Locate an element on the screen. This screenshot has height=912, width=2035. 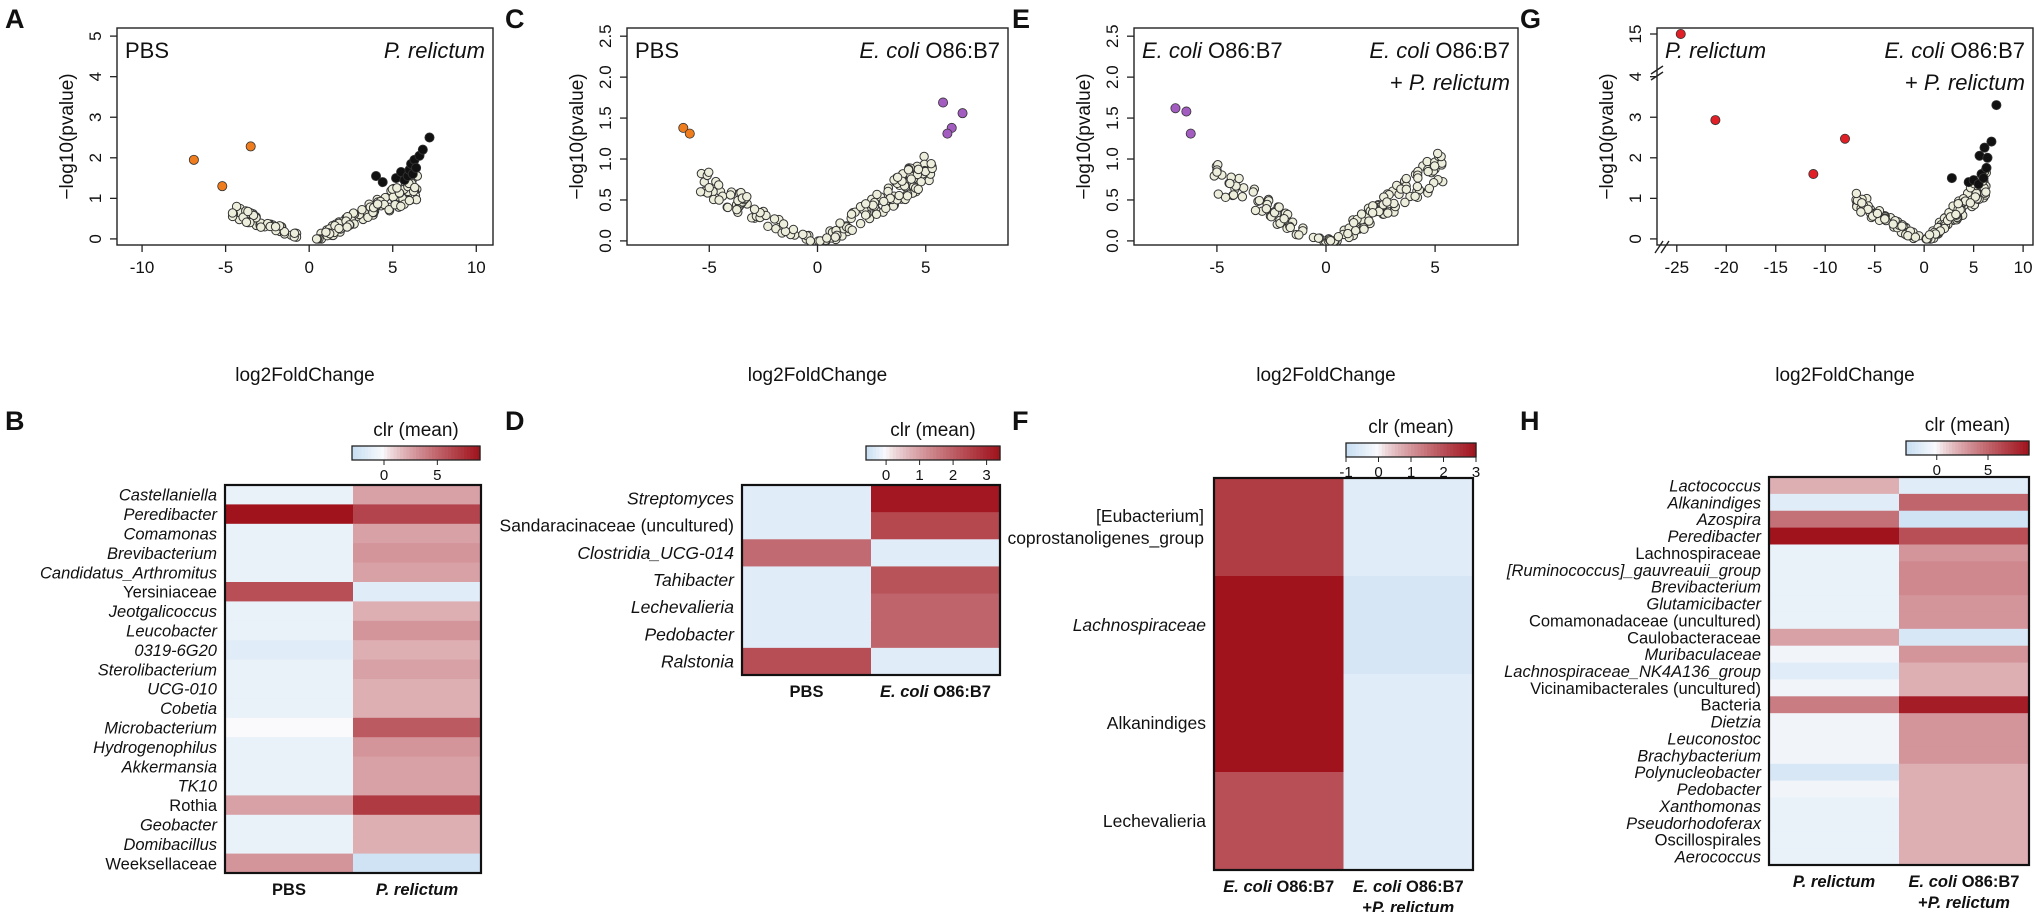
col-label: P. relictum is located at coordinates (1834, 882).